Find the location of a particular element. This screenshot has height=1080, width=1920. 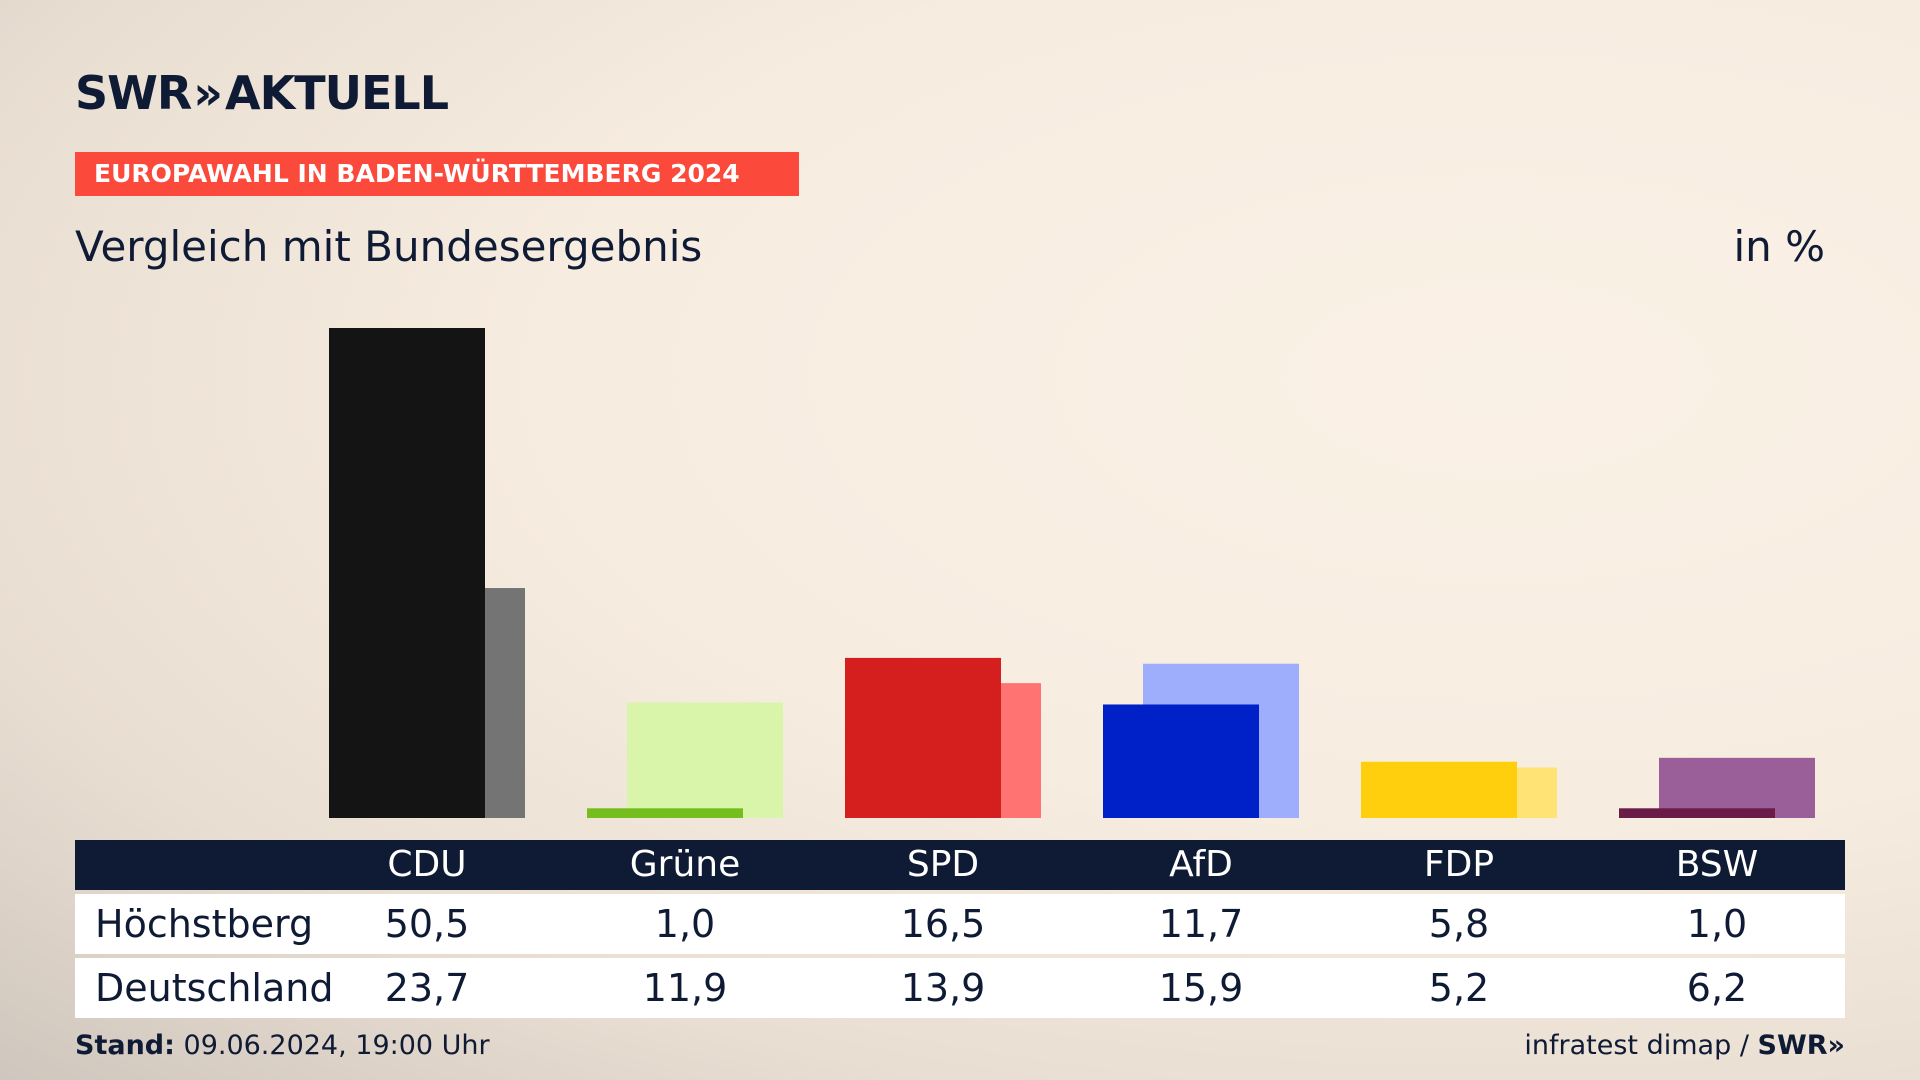

stand-value: 09.06.2024, 19:00 Uhr is located at coordinates (336, 1045).